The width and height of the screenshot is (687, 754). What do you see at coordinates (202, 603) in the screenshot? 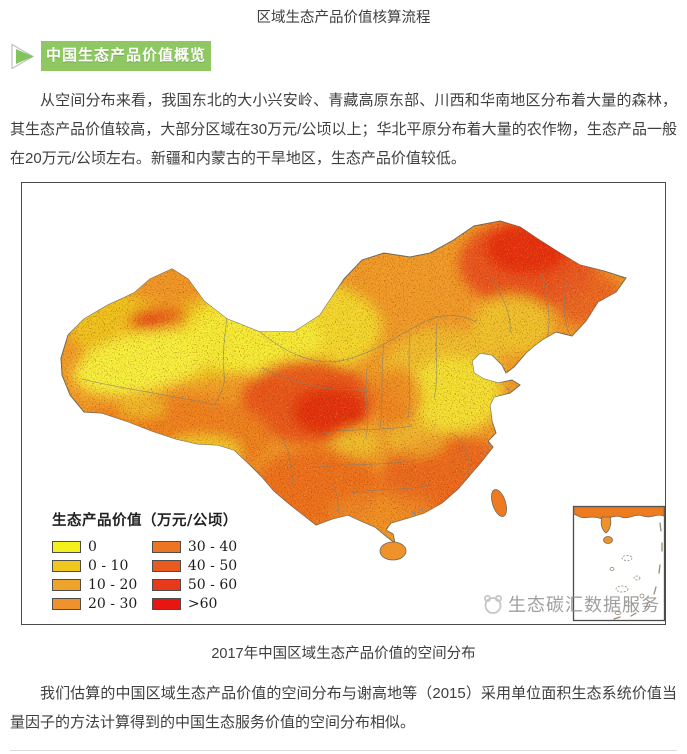
I see `legend-label: >60` at bounding box center [202, 603].